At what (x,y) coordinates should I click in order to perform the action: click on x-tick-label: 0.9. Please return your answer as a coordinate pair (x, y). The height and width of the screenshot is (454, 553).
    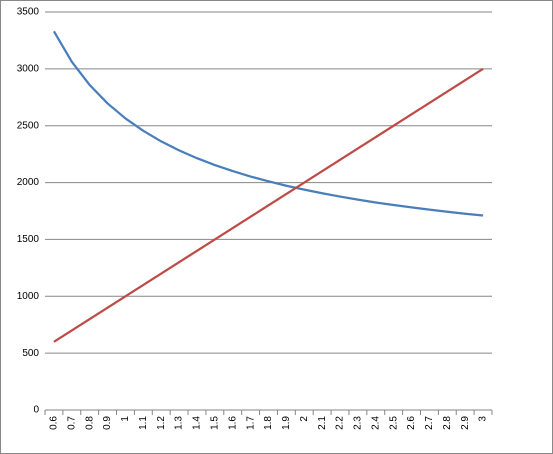
    Looking at the image, I should click on (107, 423).